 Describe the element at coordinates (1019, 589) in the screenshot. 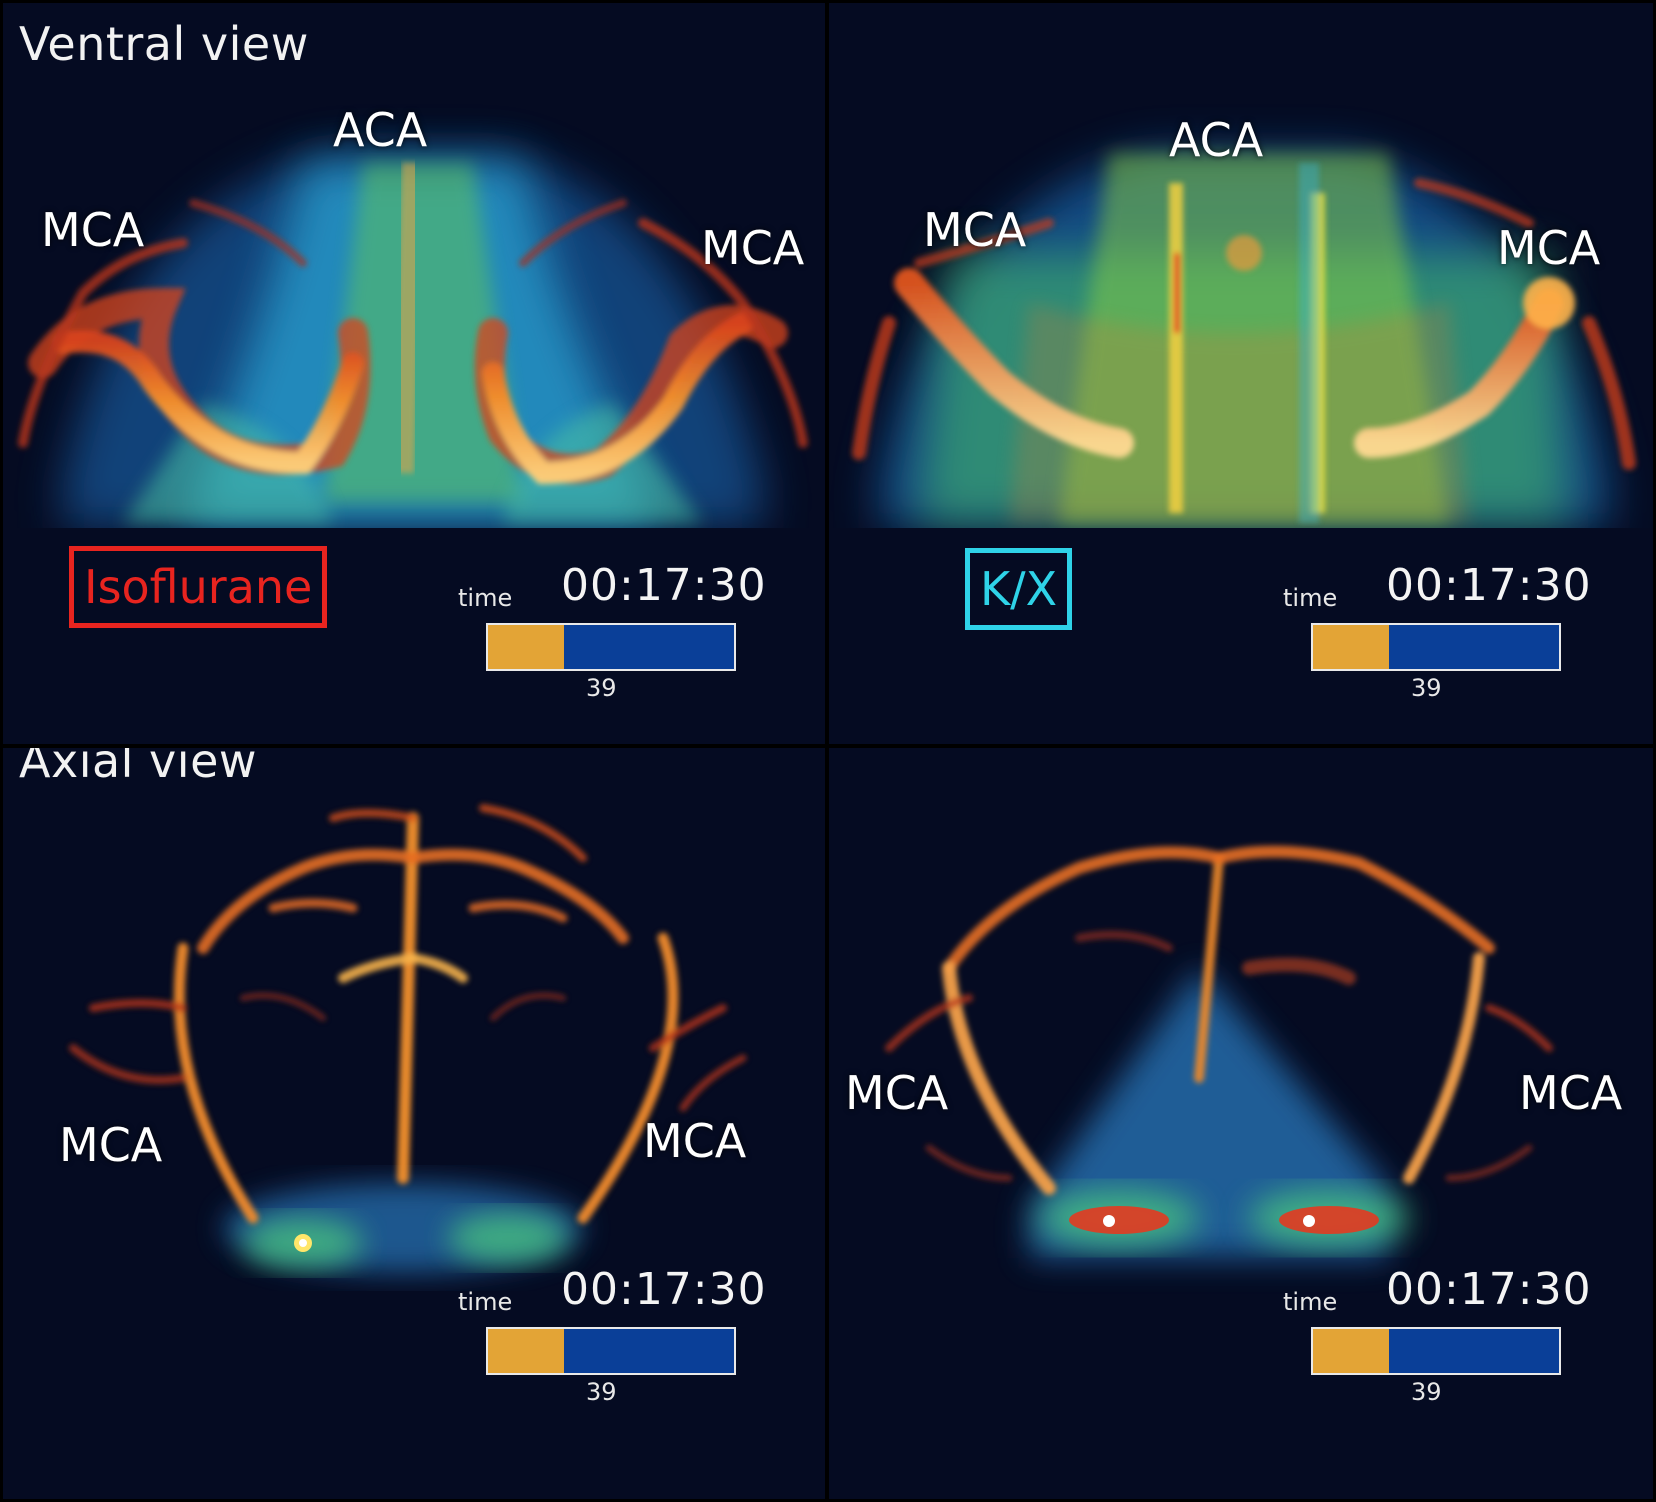

I see `condition-label-kx: K/X` at that location.